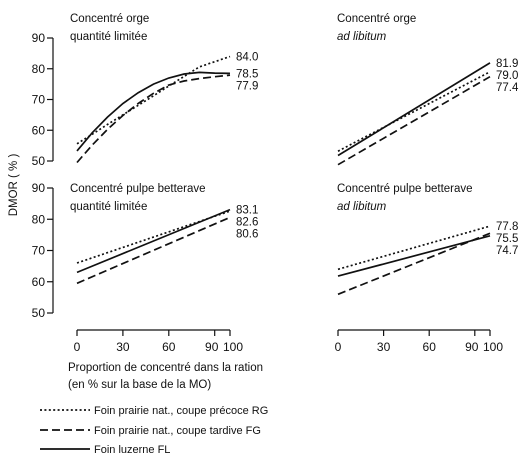 Image resolution: width=526 pixels, height=458 pixels. What do you see at coordinates (507, 76) in the screenshot?
I see `end-value-label: 79.0` at bounding box center [507, 76].